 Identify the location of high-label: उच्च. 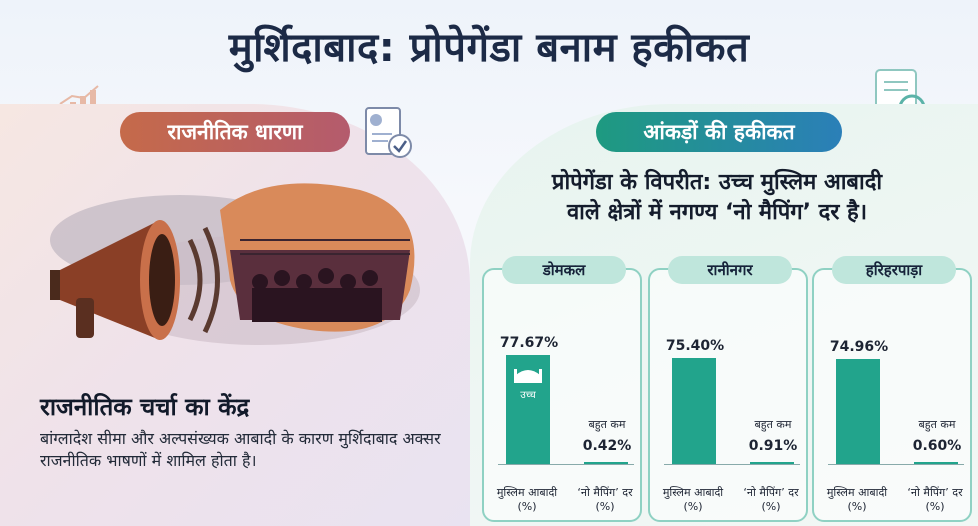
(528, 396).